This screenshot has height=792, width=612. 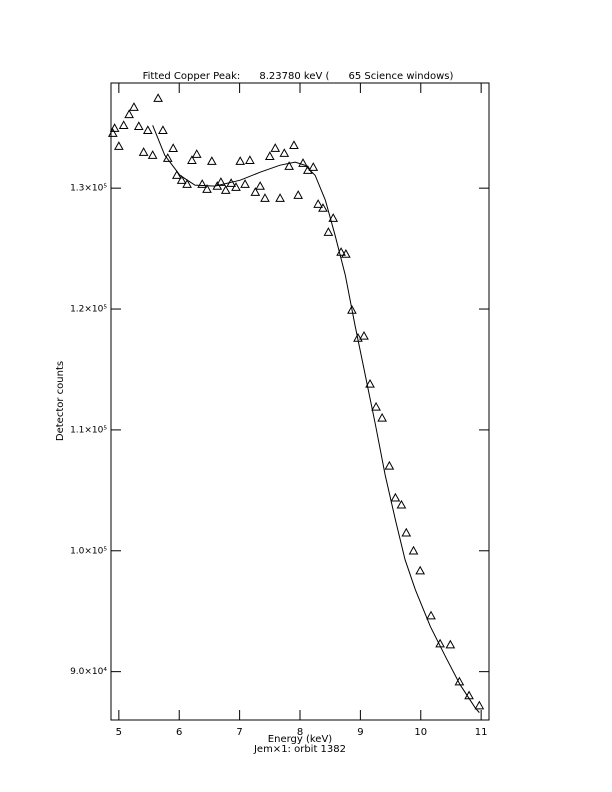 I want to click on x-tick-label: 10, so click(x=420, y=732).